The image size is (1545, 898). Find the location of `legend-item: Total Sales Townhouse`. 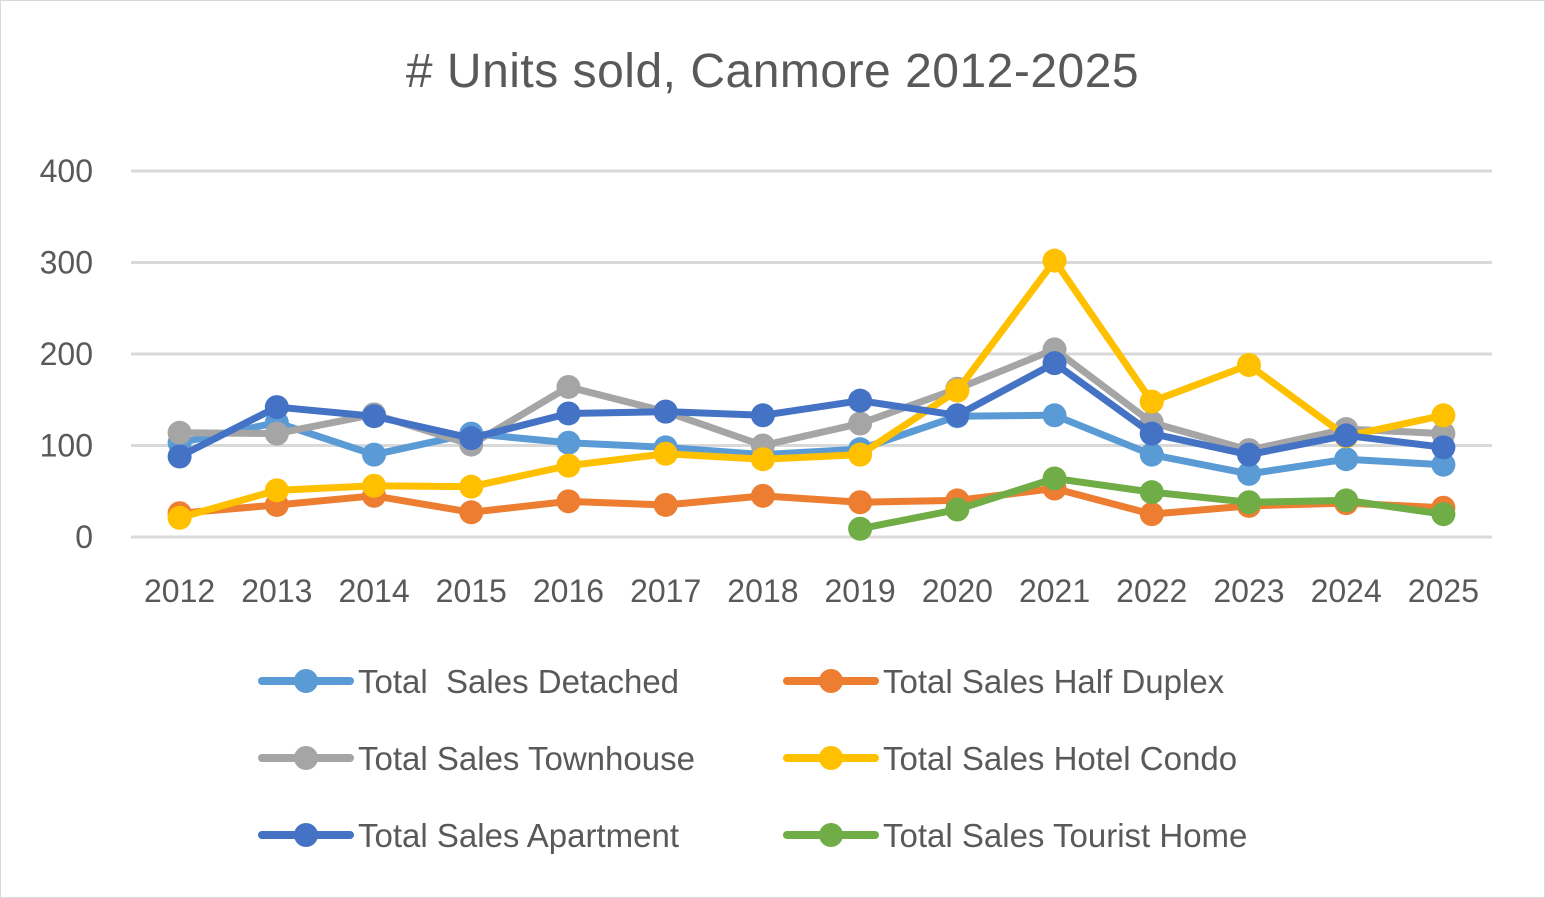

legend-item: Total Sales Townhouse is located at coordinates (476, 758).